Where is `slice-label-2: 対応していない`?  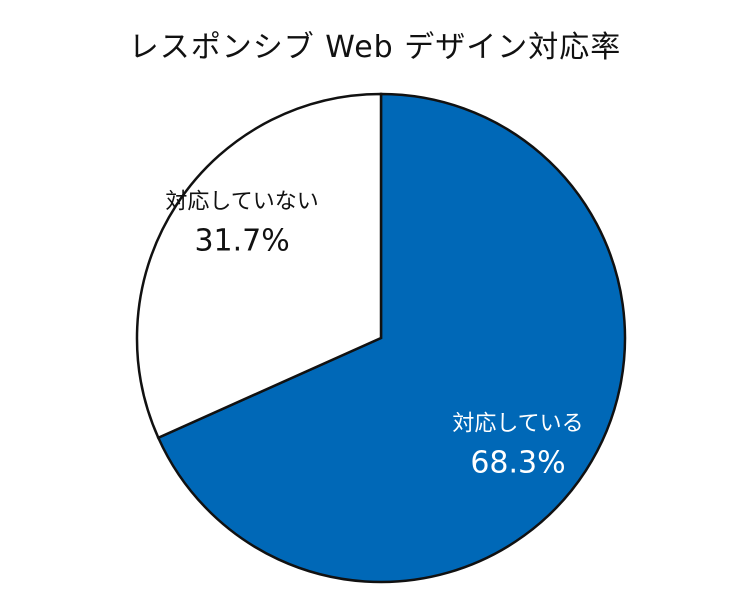
slice-label-2: 対応していない is located at coordinates (241, 201).